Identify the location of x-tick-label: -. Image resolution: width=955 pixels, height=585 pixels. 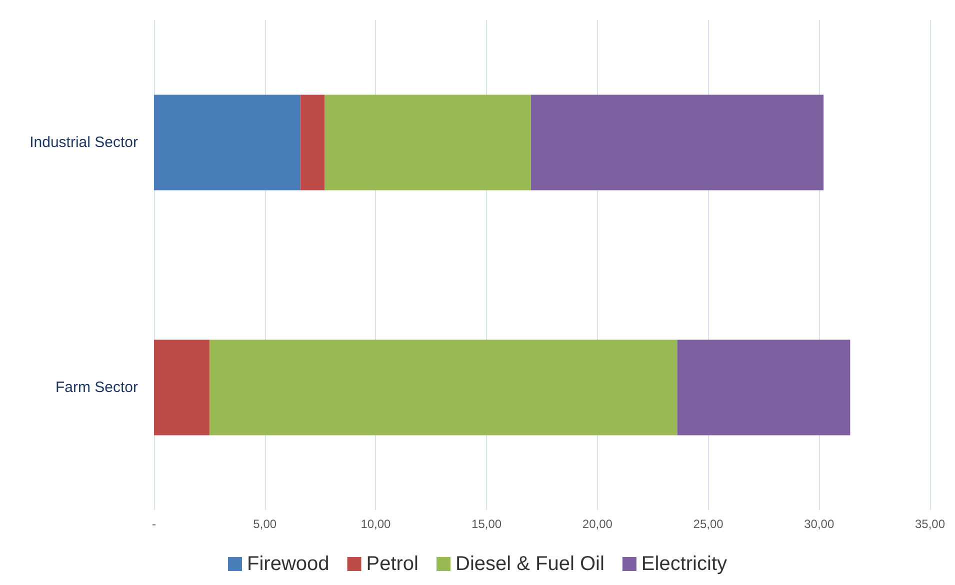
(154, 524).